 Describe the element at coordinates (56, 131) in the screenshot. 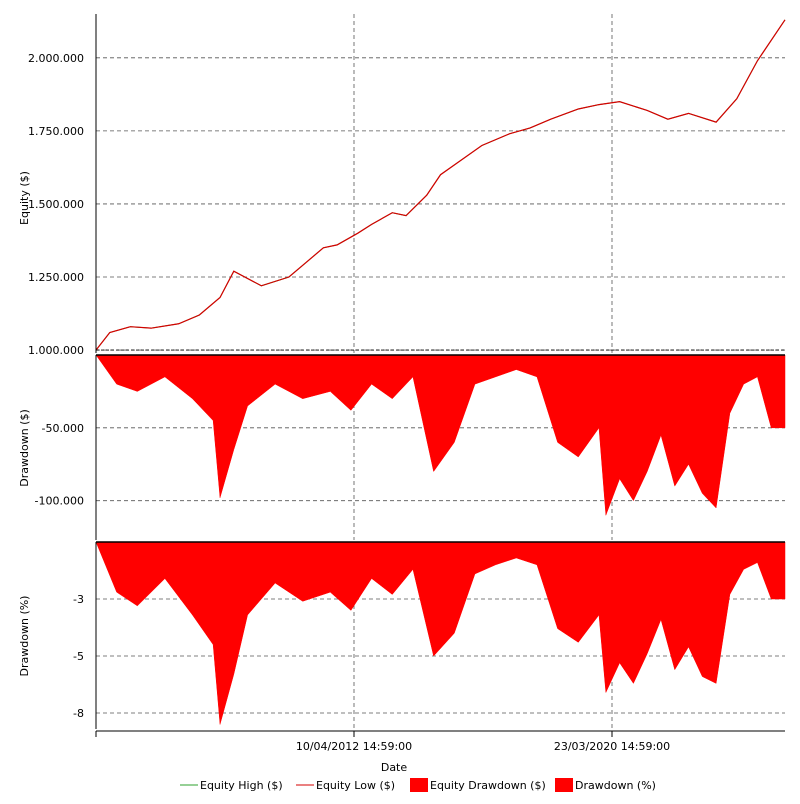

I see `y-tick-label: 1.750.000` at that location.